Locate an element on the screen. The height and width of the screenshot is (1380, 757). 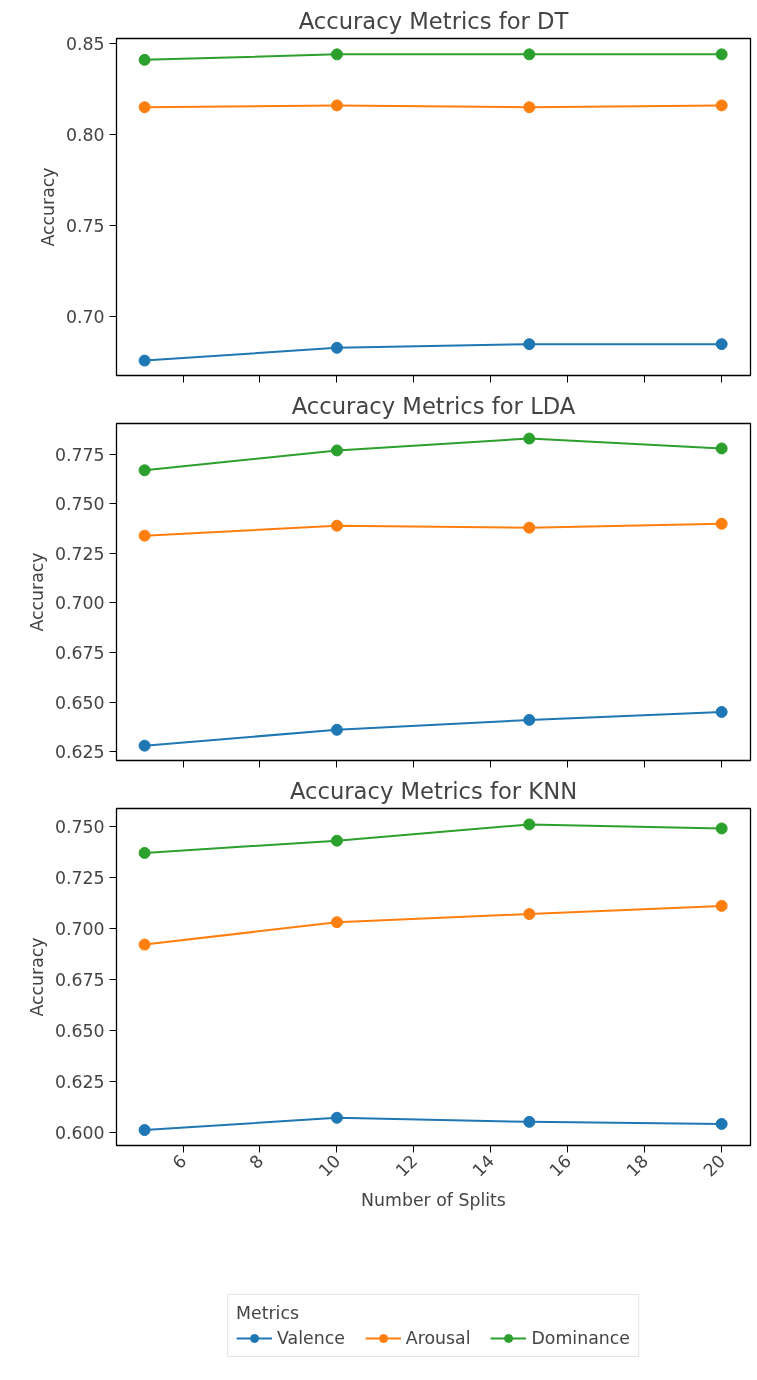
y-tick-label: 0.75 is located at coordinates (85, 226).